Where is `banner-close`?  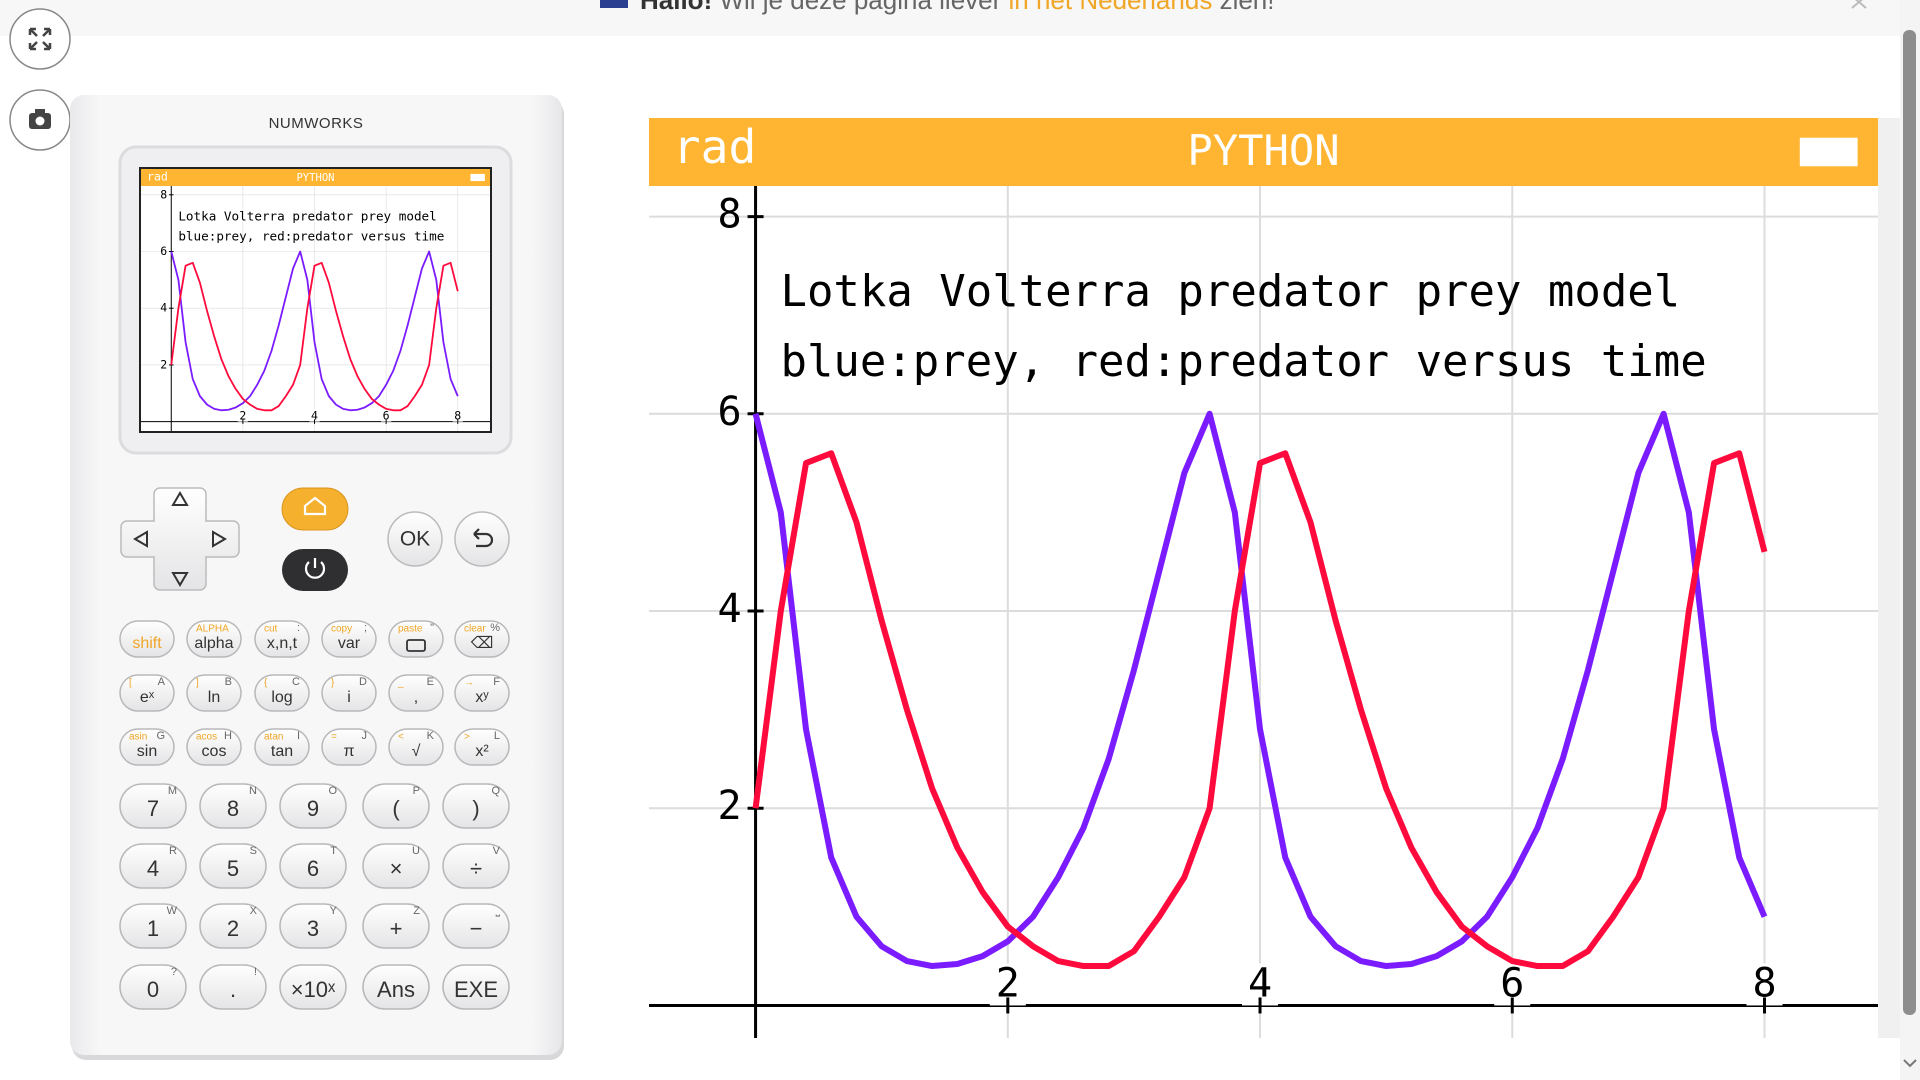
banner-close is located at coordinates (1859, 4).